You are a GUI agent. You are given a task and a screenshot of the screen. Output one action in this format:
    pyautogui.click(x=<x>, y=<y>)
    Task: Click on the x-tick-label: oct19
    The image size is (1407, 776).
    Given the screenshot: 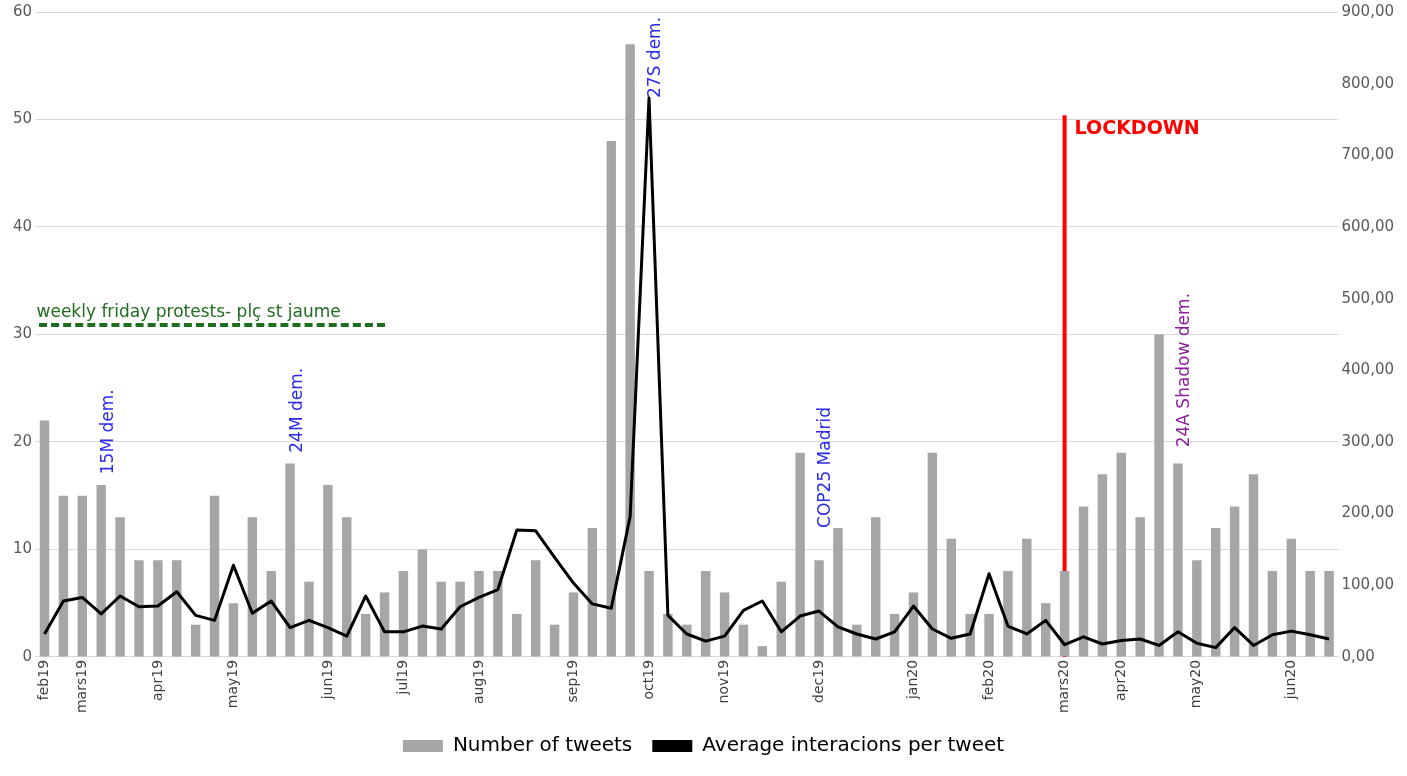 What is the action you would take?
    pyautogui.click(x=647, y=679)
    